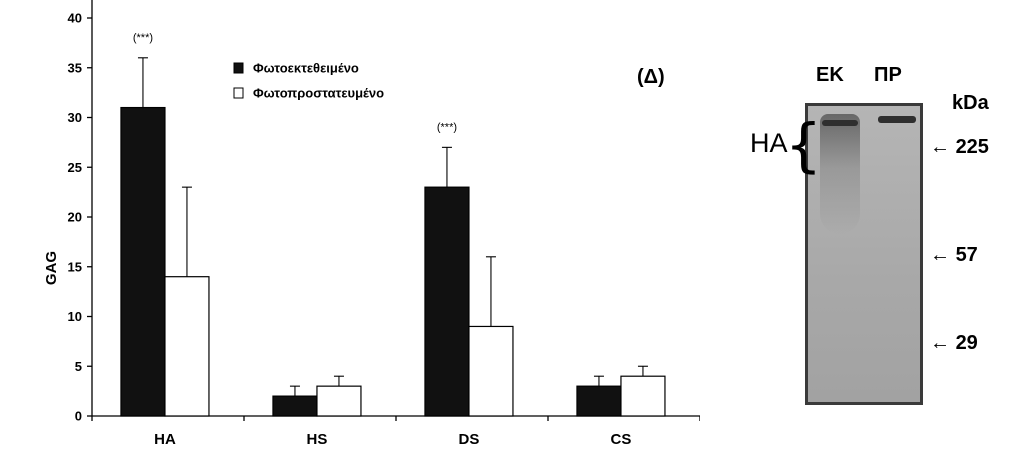 The width and height of the screenshot is (1024, 466). What do you see at coordinates (187, 346) in the screenshot?
I see `bar-ha-protected` at bounding box center [187, 346].